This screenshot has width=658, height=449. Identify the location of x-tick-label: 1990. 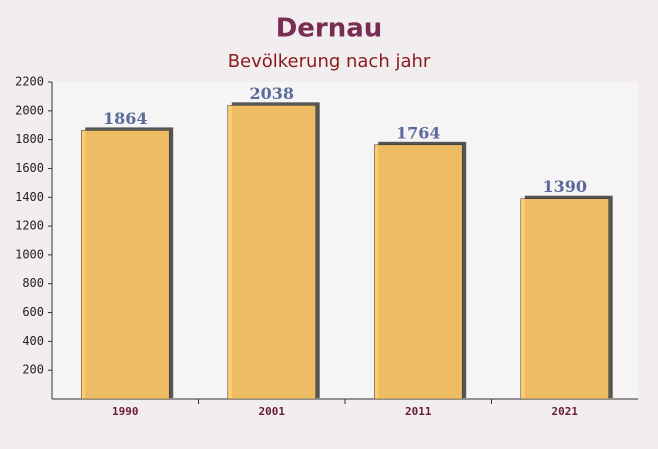
(125, 411).